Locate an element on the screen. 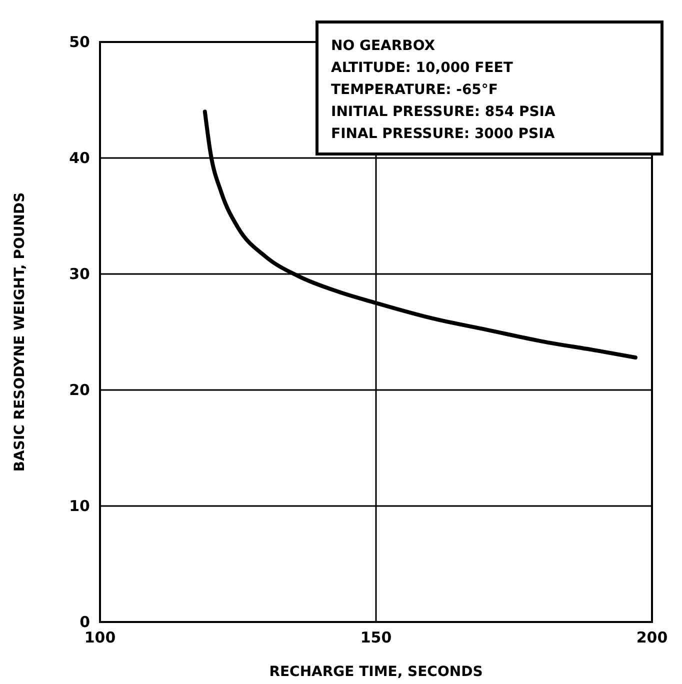 Image resolution: width=682 pixels, height=684 pixels. annotation: INITIAL PRESSURE: 854 PSIA is located at coordinates (443, 112).